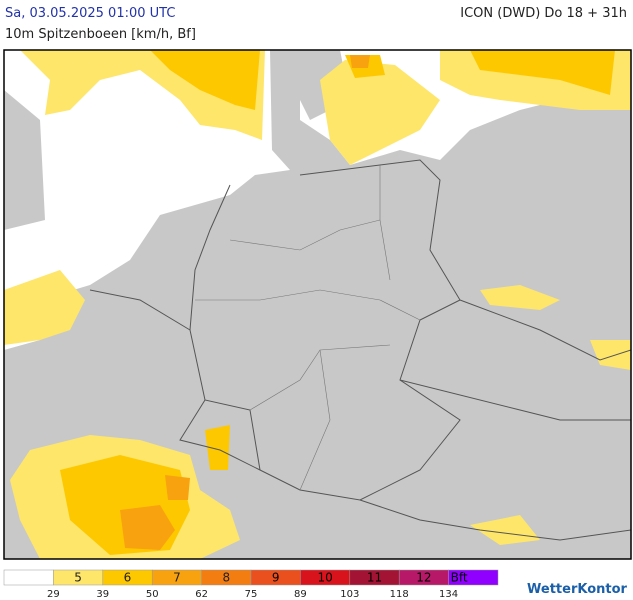  Describe the element at coordinates (276, 578) in the screenshot. I see `legend-class-label: 9` at that location.